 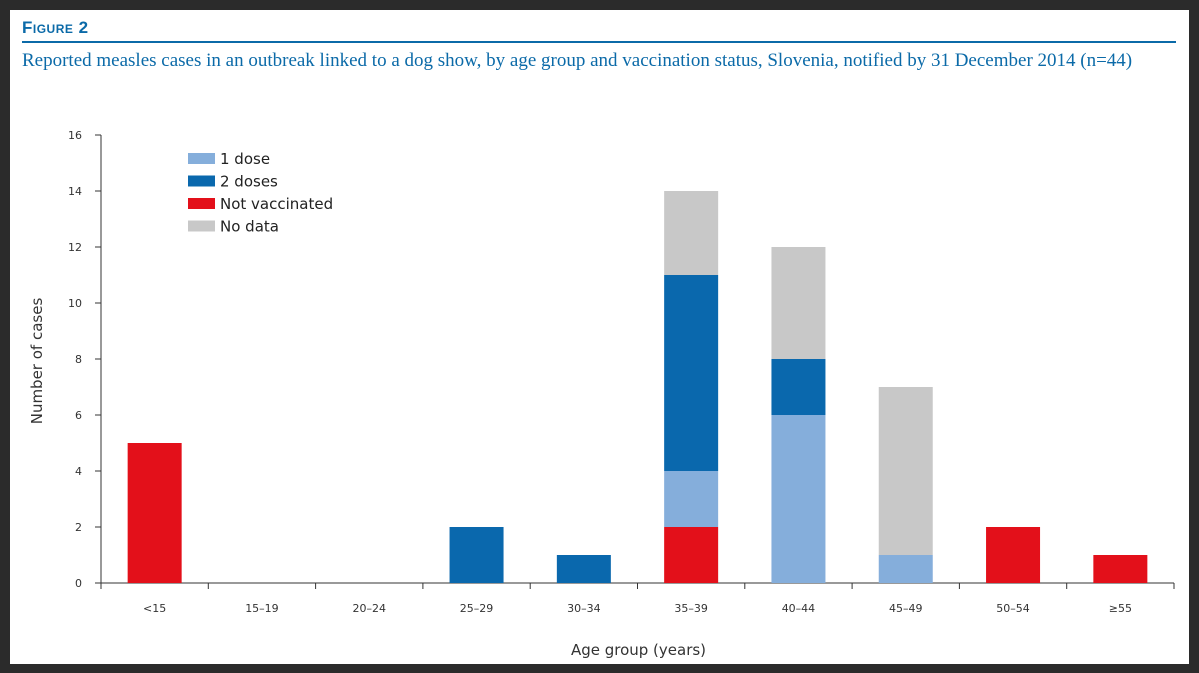 What do you see at coordinates (154, 608) in the screenshot?
I see `x-tick-label: <15` at bounding box center [154, 608].